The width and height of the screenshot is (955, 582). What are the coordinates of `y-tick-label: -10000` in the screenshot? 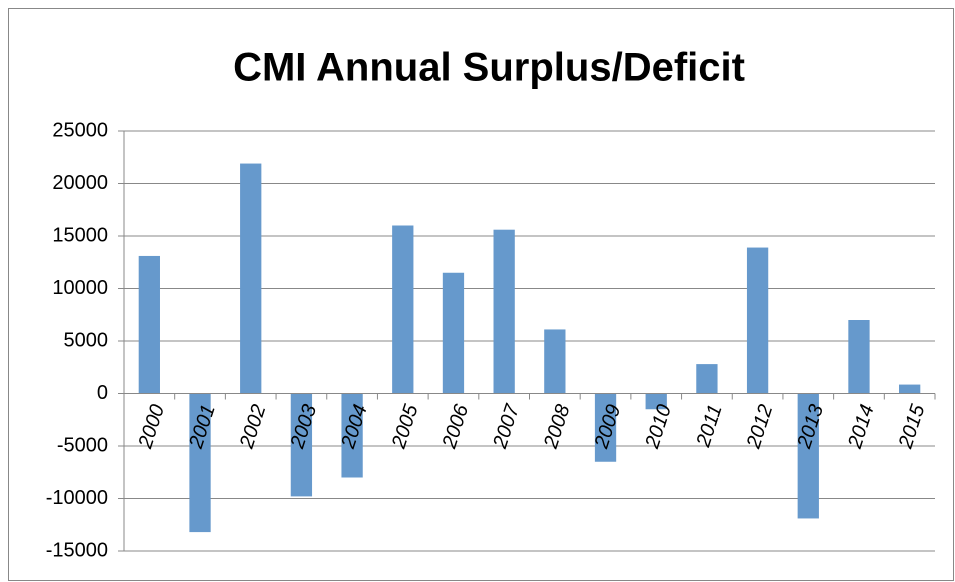 It's located at (77, 498).